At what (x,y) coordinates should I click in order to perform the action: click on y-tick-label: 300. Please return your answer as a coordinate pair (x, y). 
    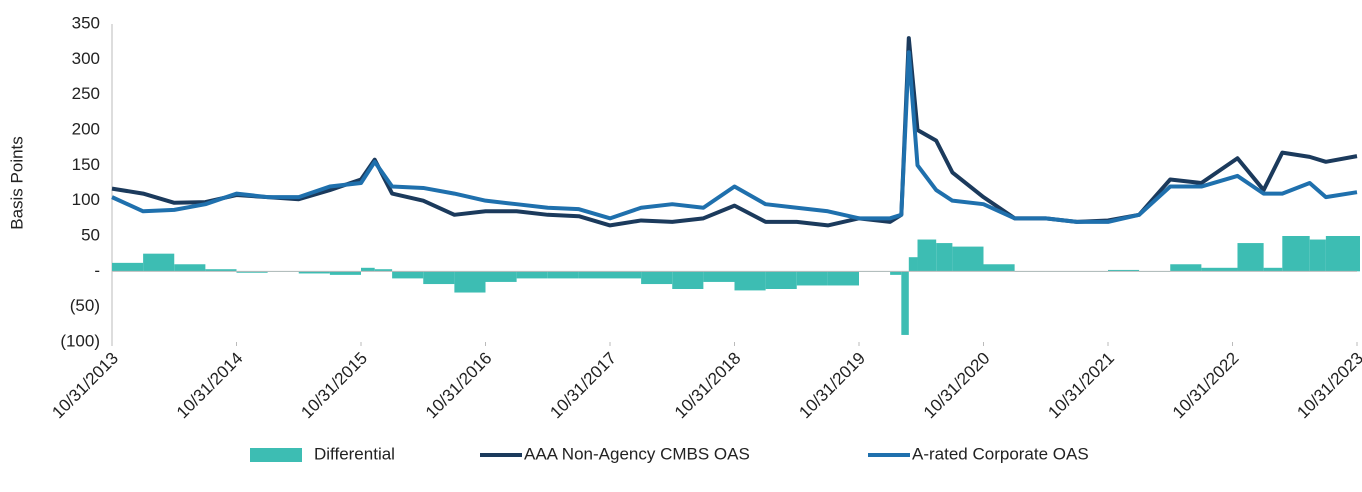
    Looking at the image, I should click on (86, 58).